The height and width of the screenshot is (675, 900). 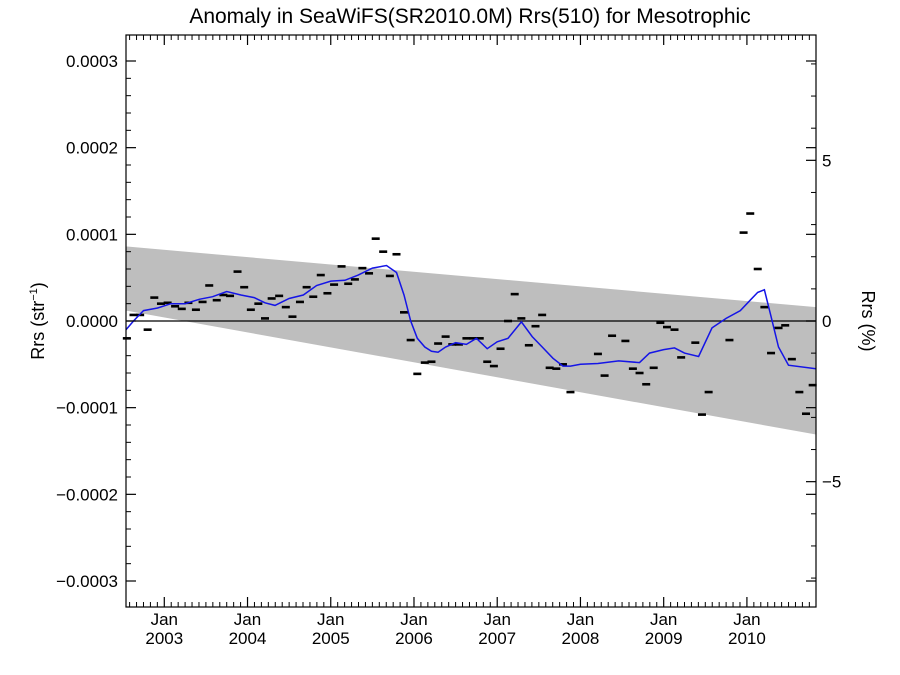 What do you see at coordinates (34, 294) in the screenshot?
I see `left-y-axis-label-superscript: −1` at bounding box center [34, 294].